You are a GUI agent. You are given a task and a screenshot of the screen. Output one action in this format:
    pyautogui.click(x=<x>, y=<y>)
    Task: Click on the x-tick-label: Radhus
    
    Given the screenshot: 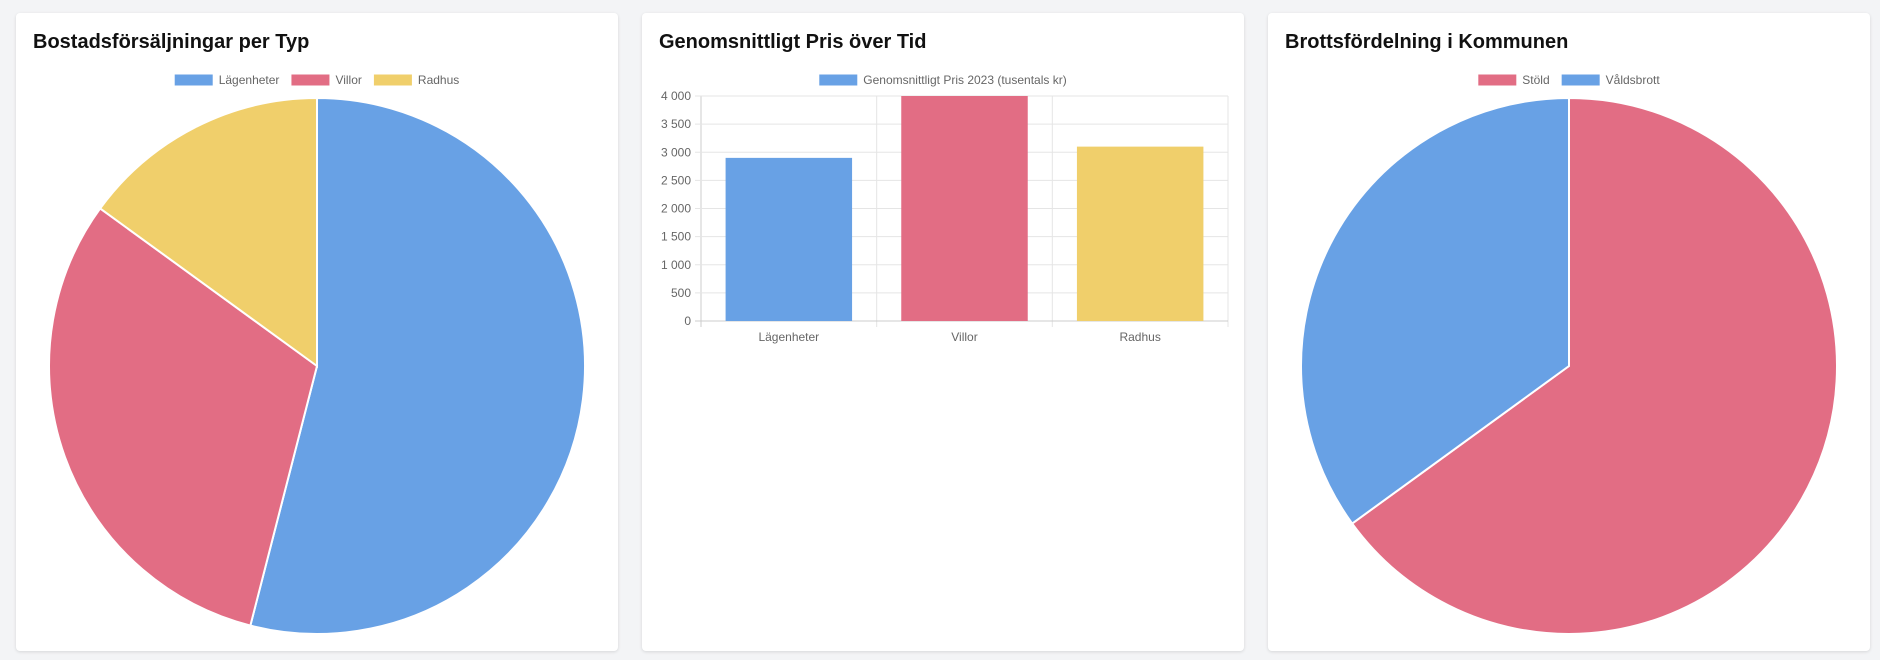 What is the action you would take?
    pyautogui.click(x=1139, y=337)
    